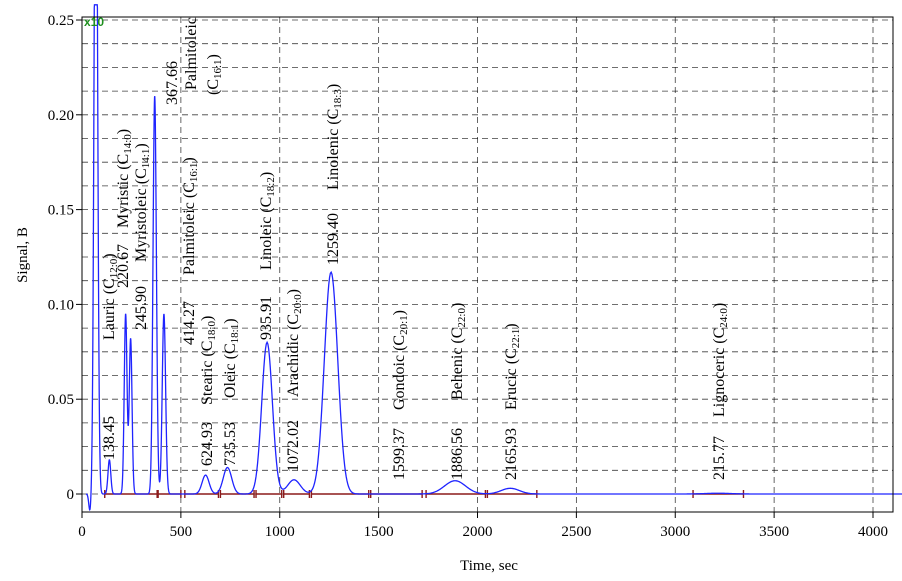 The height and width of the screenshot is (581, 902). Describe the element at coordinates (576, 532) in the screenshot. I see `x-tick-label: 2500` at that location.